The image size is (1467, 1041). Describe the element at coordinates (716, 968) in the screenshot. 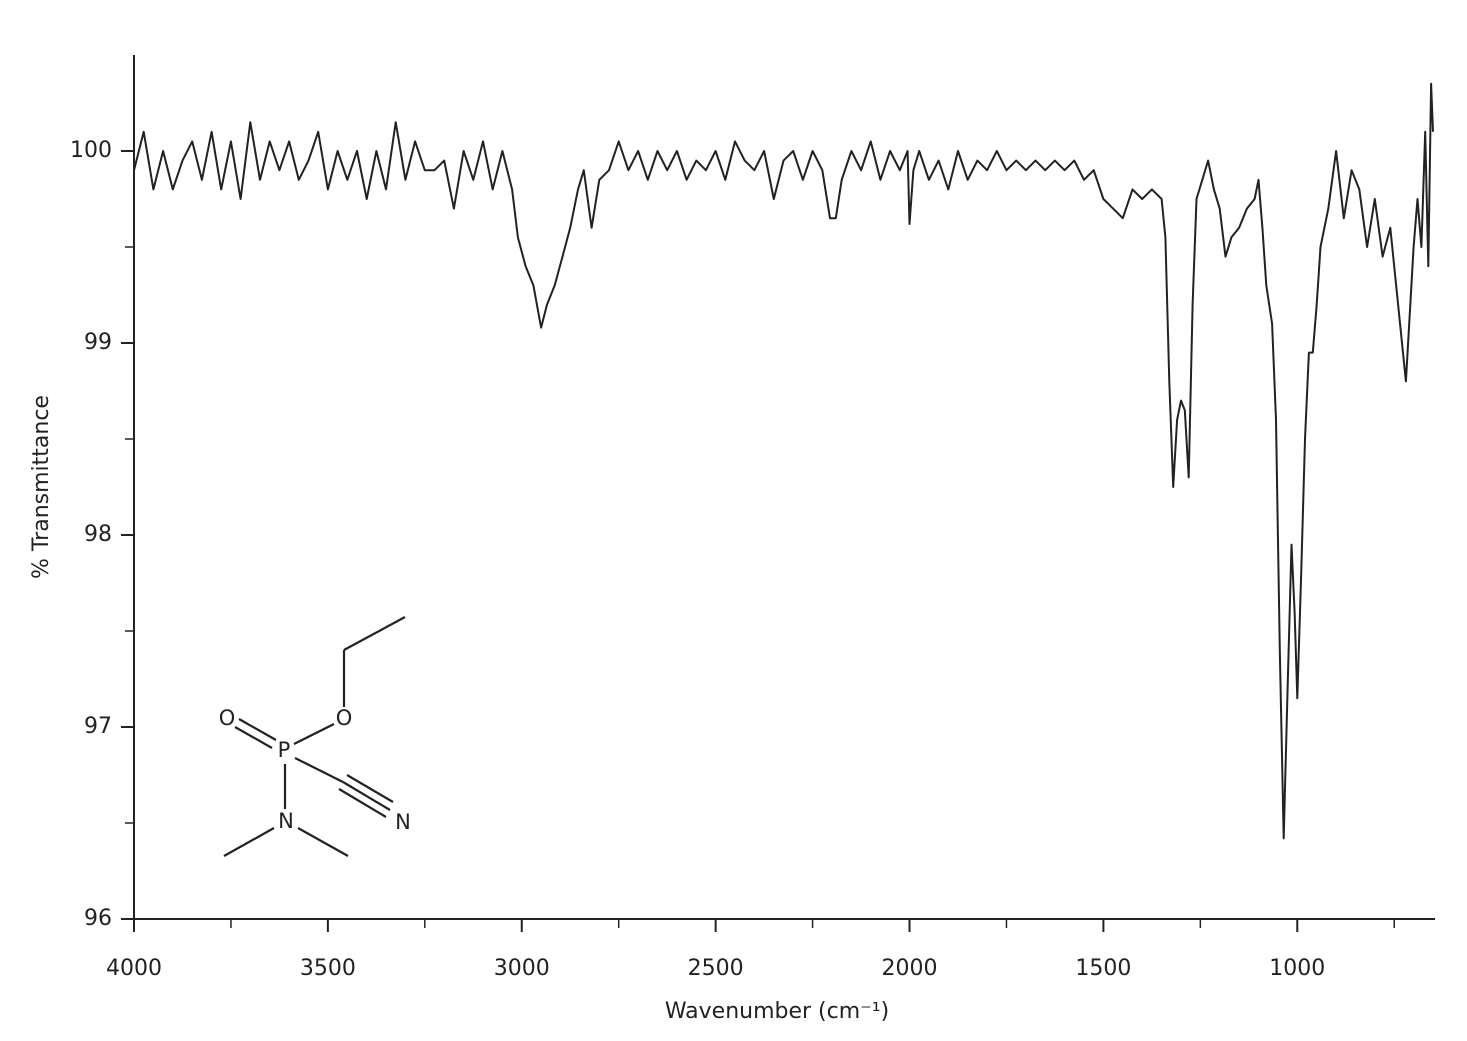

I see `x-tick-label: 2500` at that location.